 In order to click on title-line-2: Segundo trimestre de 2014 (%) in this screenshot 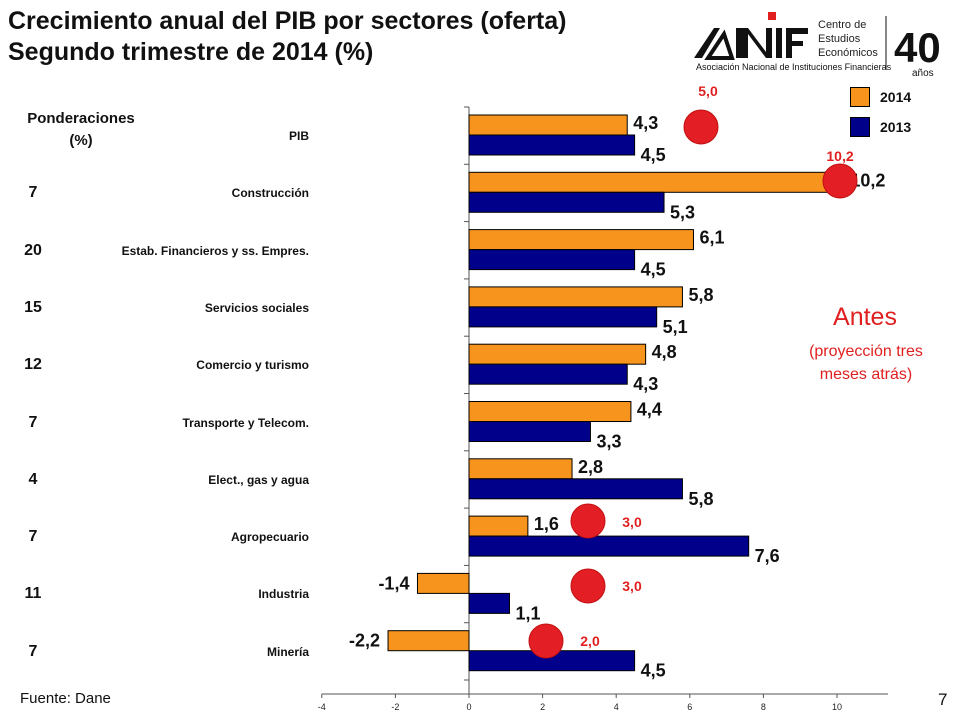, I will do `click(191, 52)`.